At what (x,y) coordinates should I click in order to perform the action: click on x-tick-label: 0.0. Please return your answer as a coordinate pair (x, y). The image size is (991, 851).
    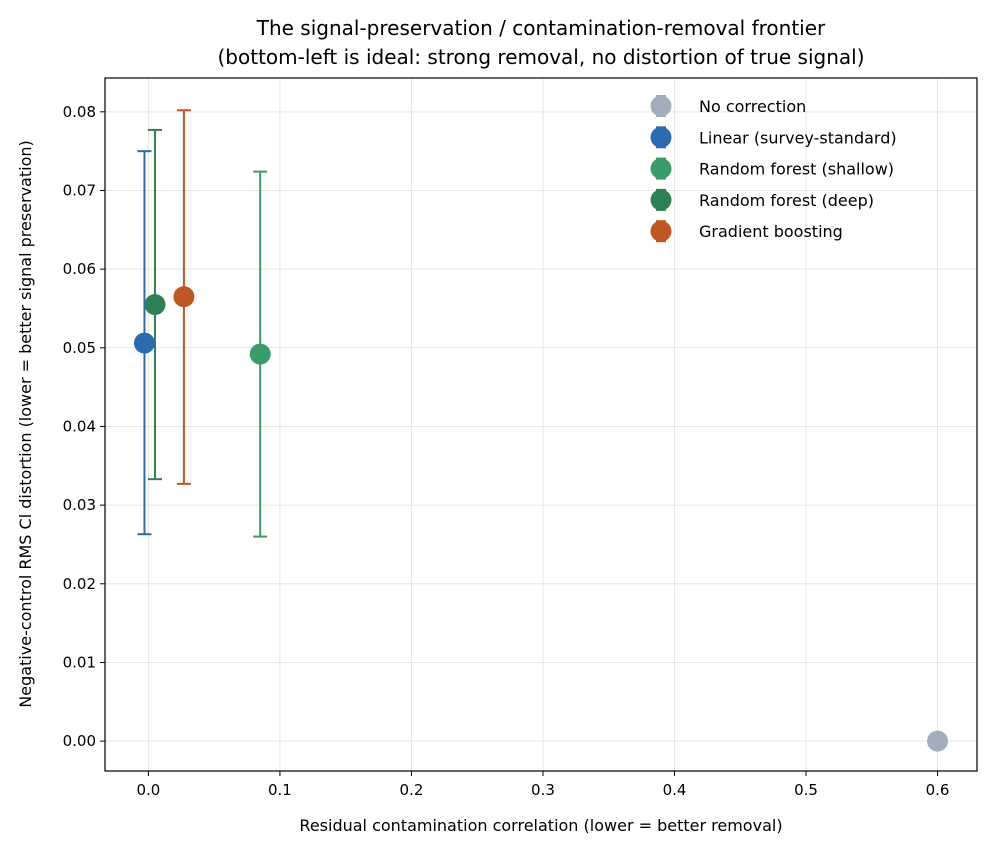
    Looking at the image, I should click on (148, 790).